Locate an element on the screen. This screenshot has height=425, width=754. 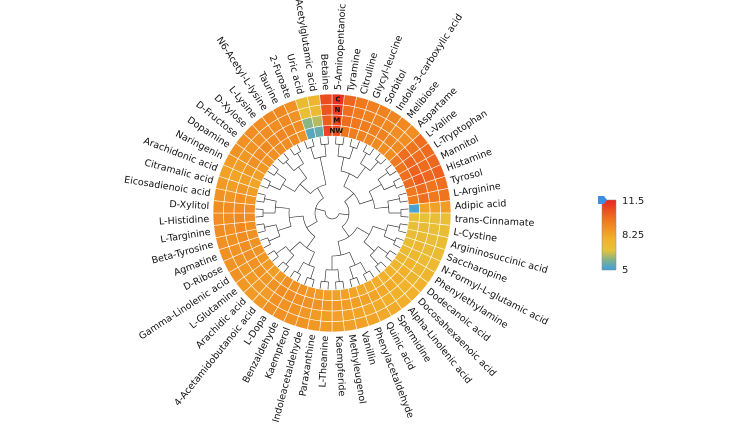
sample-label: NW is located at coordinates (337, 131).